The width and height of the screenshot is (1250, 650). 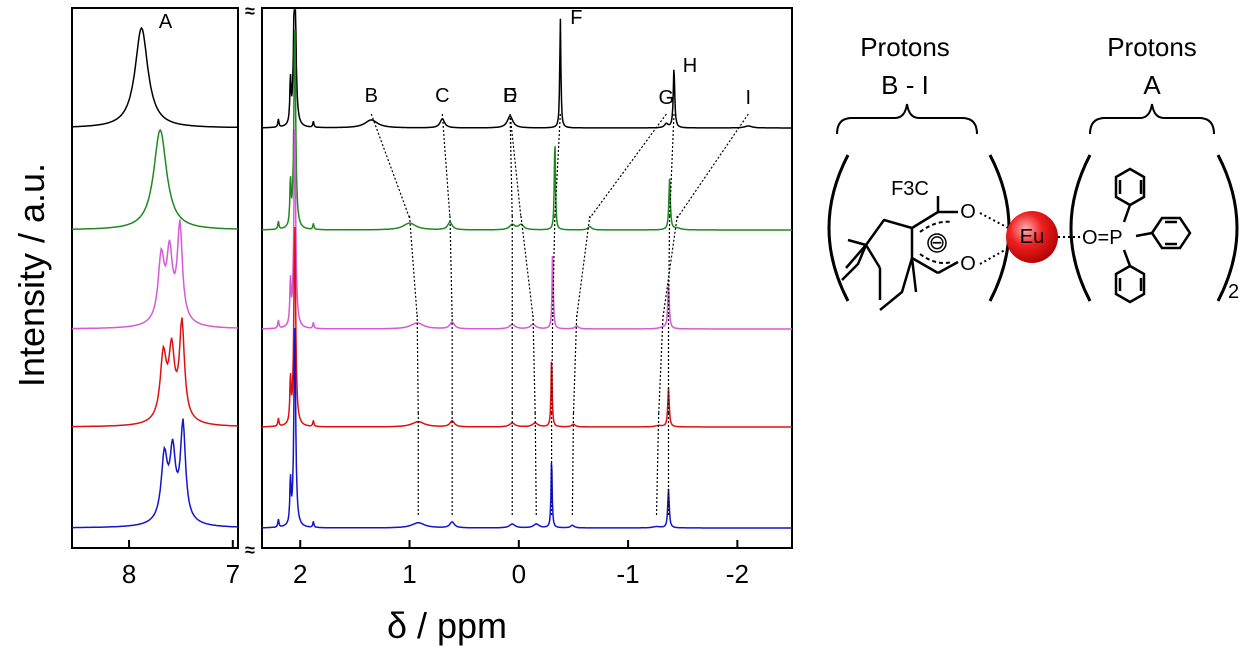 What do you see at coordinates (690, 66) in the screenshot?
I see `peak-label-H: H` at bounding box center [690, 66].